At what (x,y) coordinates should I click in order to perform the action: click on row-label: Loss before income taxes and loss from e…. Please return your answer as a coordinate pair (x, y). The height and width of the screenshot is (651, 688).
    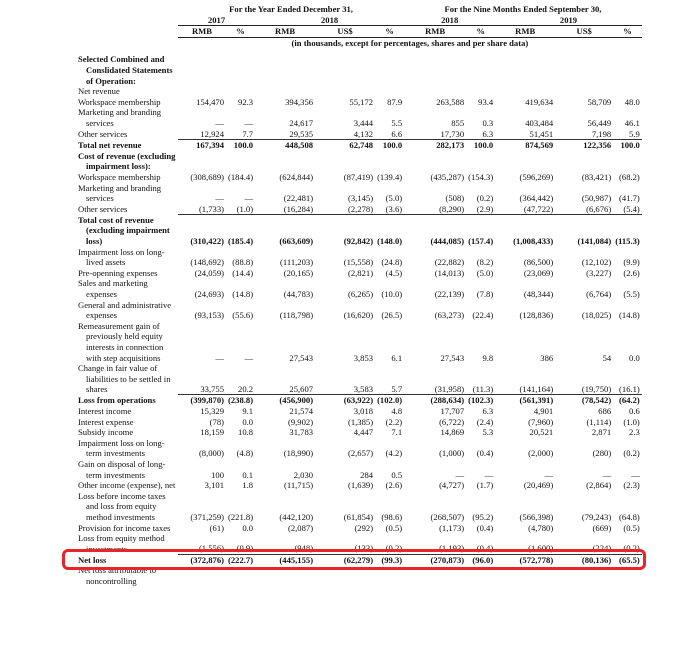
    Looking at the image, I should click on (122, 506).